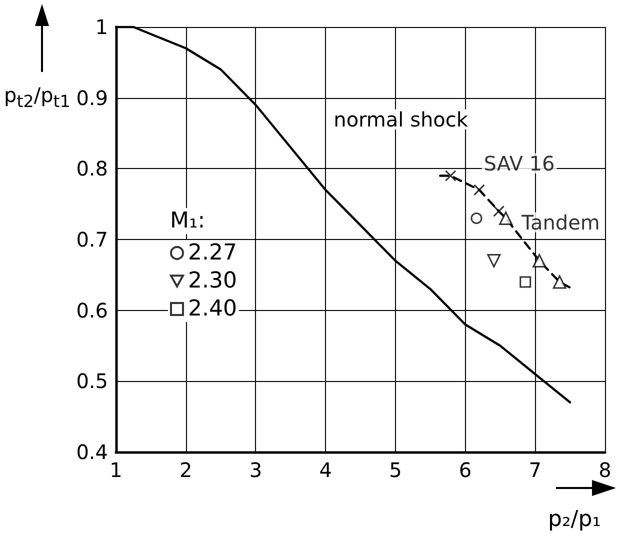  What do you see at coordinates (255, 470) in the screenshot?
I see `x-tick-label: 3` at bounding box center [255, 470].